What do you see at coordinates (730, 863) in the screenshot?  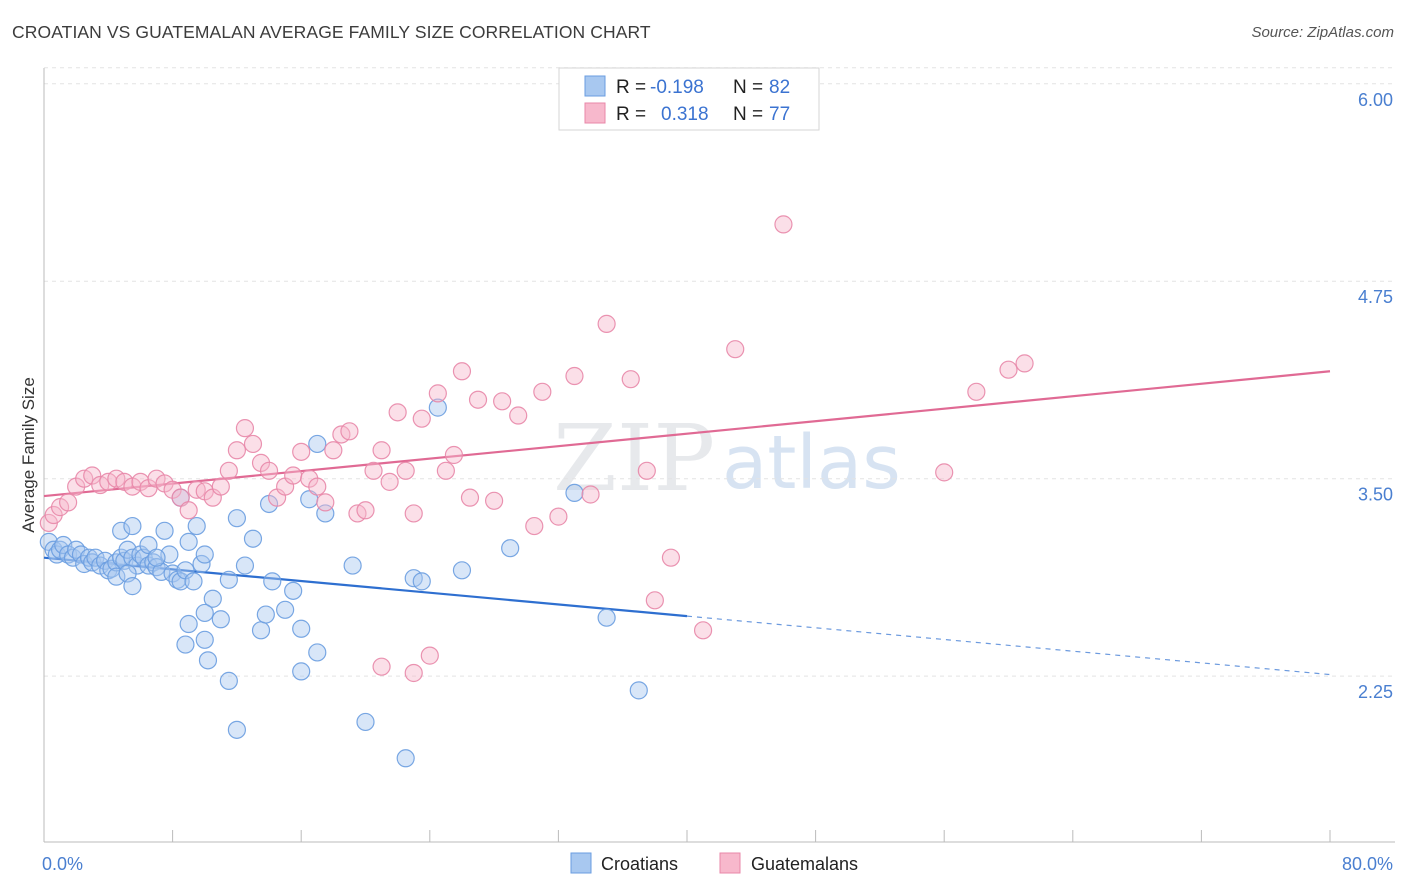 I see `bottom-legend-swatch-guatemalans` at bounding box center [730, 863].